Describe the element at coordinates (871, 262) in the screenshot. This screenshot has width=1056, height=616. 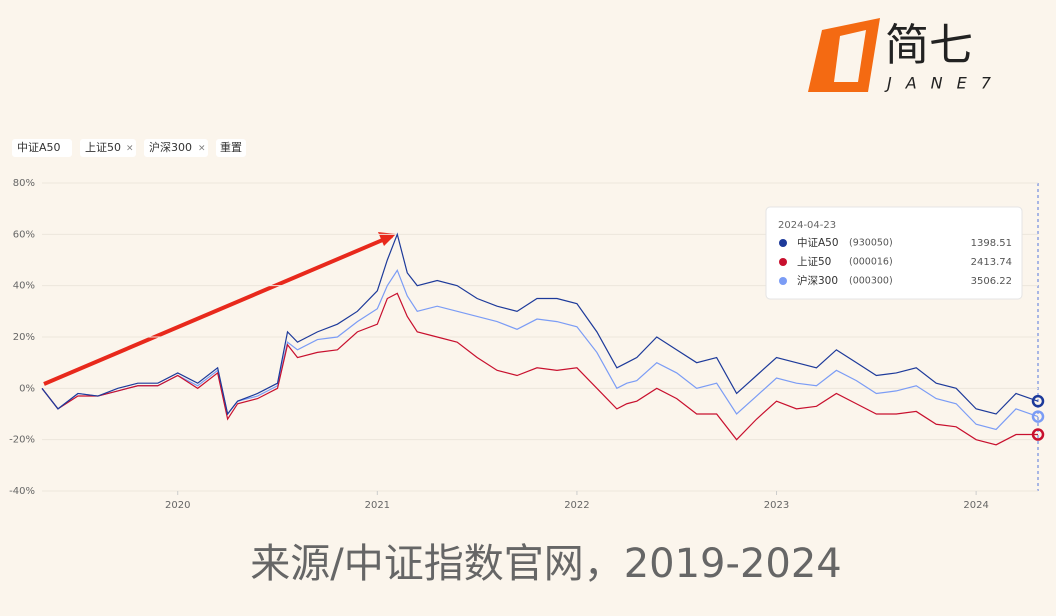
I see `tooltip-code: (000016)` at that location.